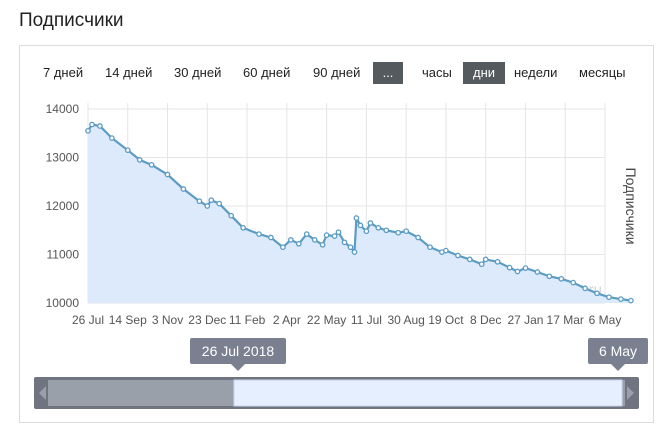 The height and width of the screenshot is (440, 670). I want to click on y-tick-label: 10000, so click(63, 303).